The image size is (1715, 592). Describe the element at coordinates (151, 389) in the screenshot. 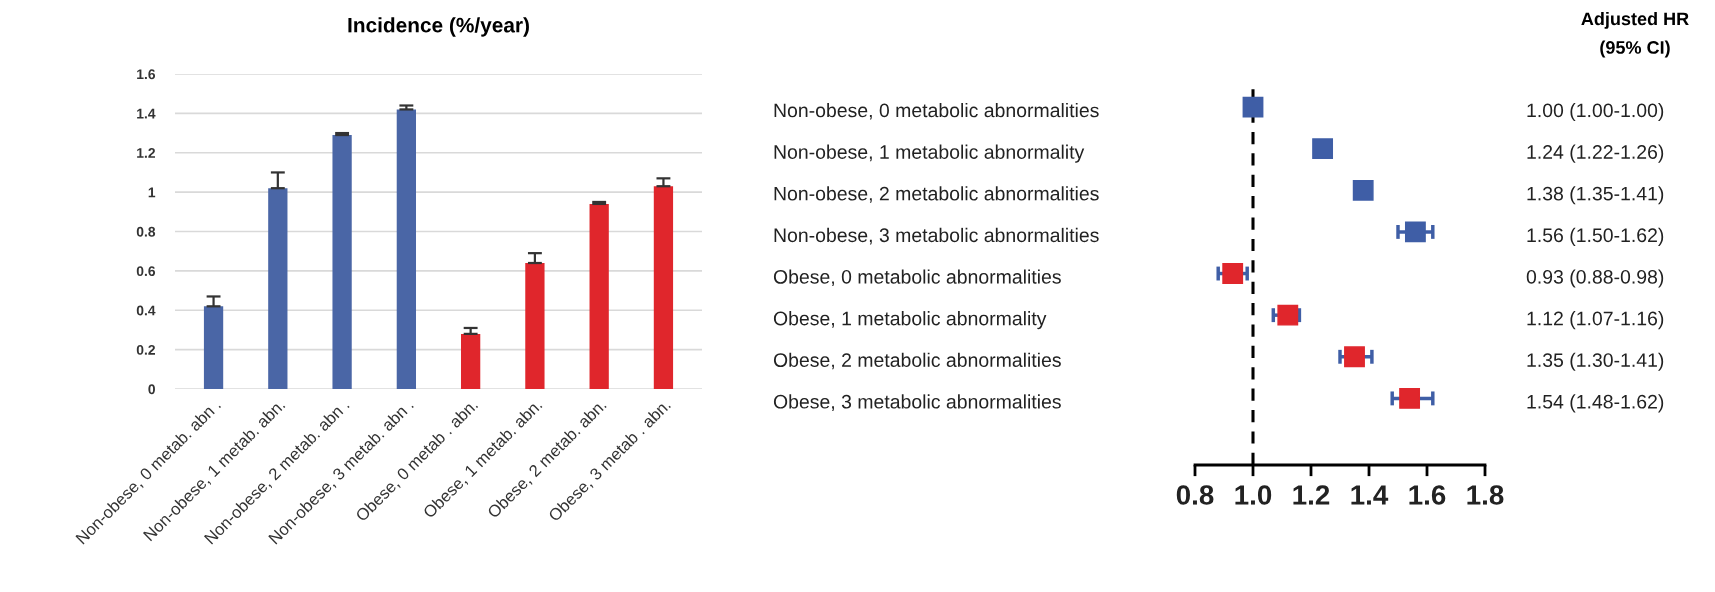

I see `y-tick-label: 0` at that location.